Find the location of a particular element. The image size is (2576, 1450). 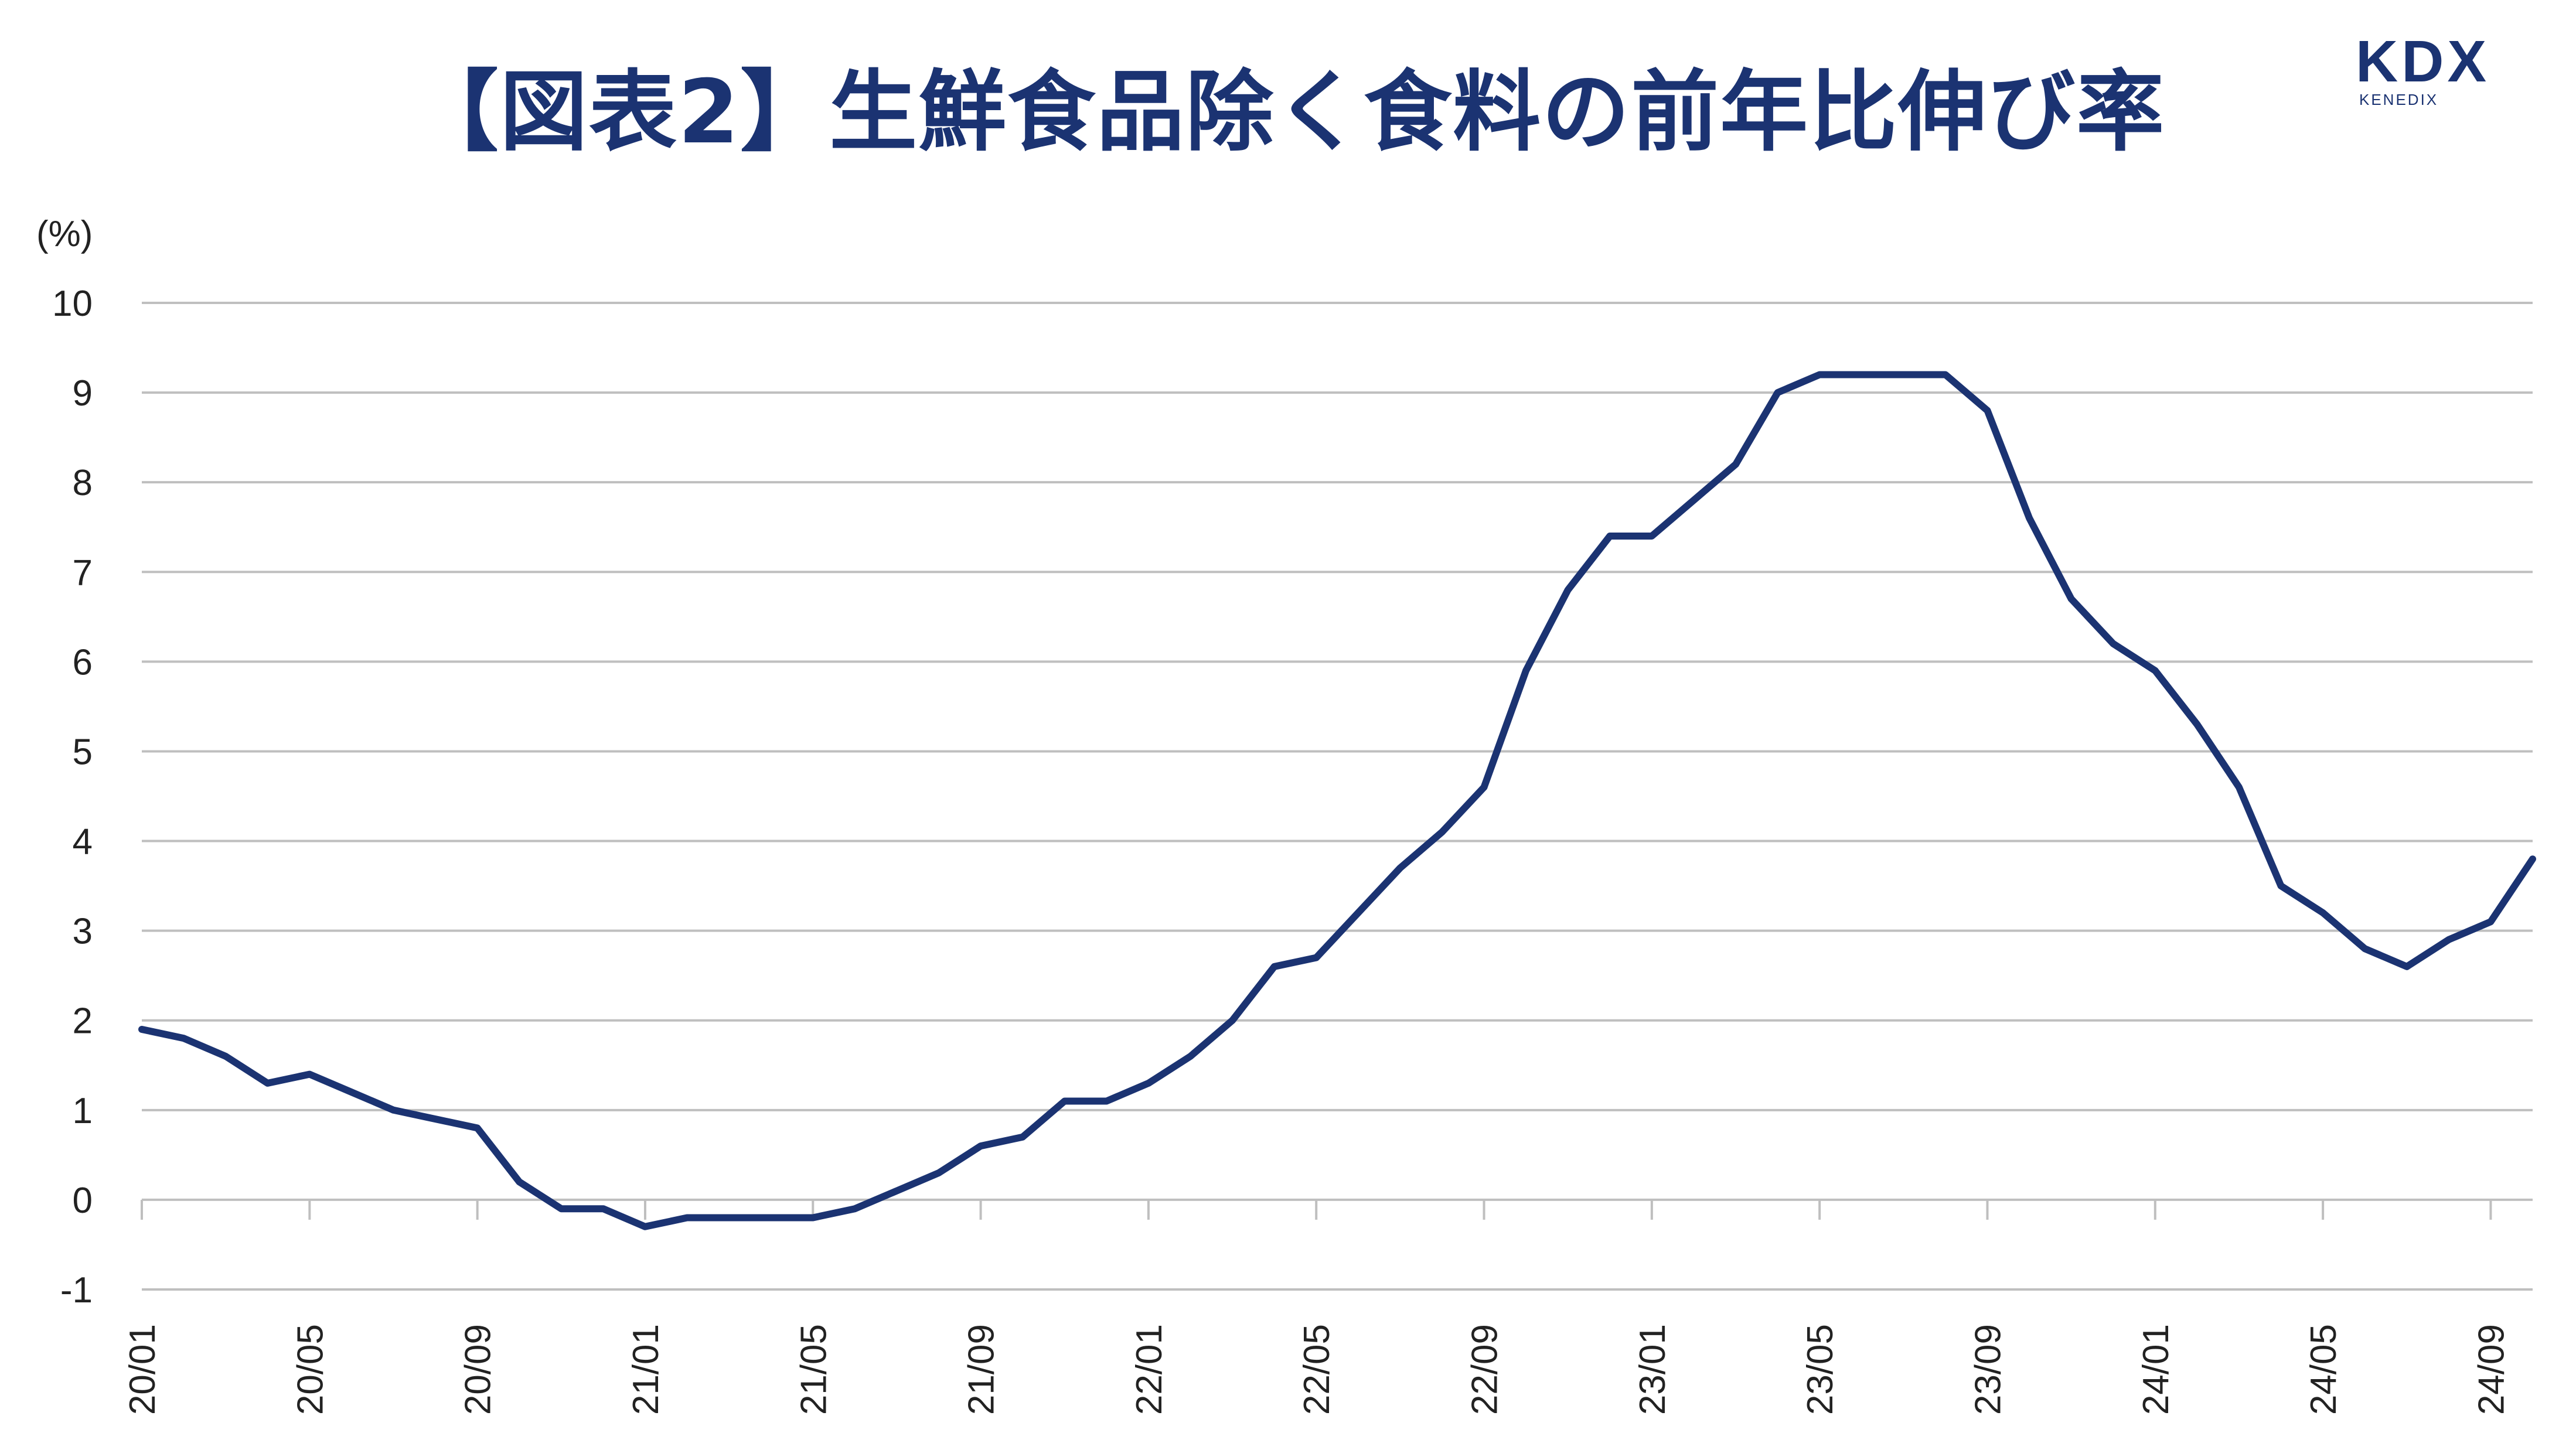

x-axis is located at coordinates (1337, 1209).